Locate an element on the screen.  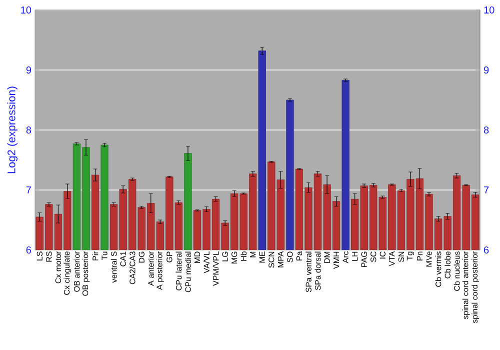
x-tick-label: IC is located at coordinates (383, 254).